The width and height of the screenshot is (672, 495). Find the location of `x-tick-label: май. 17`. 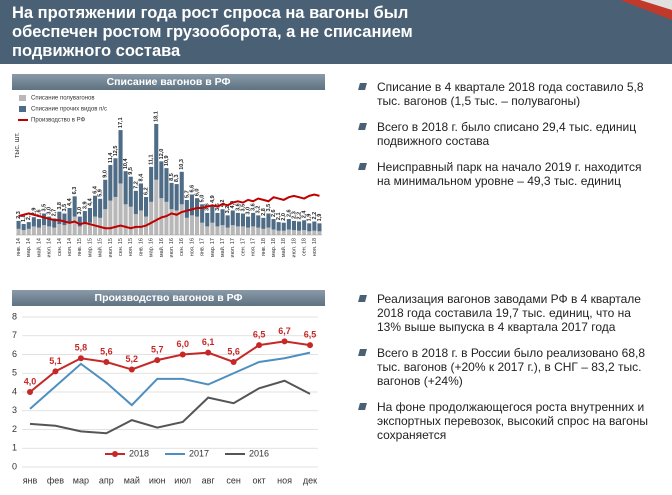

x-tick-label: май. 17 is located at coordinates (222, 247).